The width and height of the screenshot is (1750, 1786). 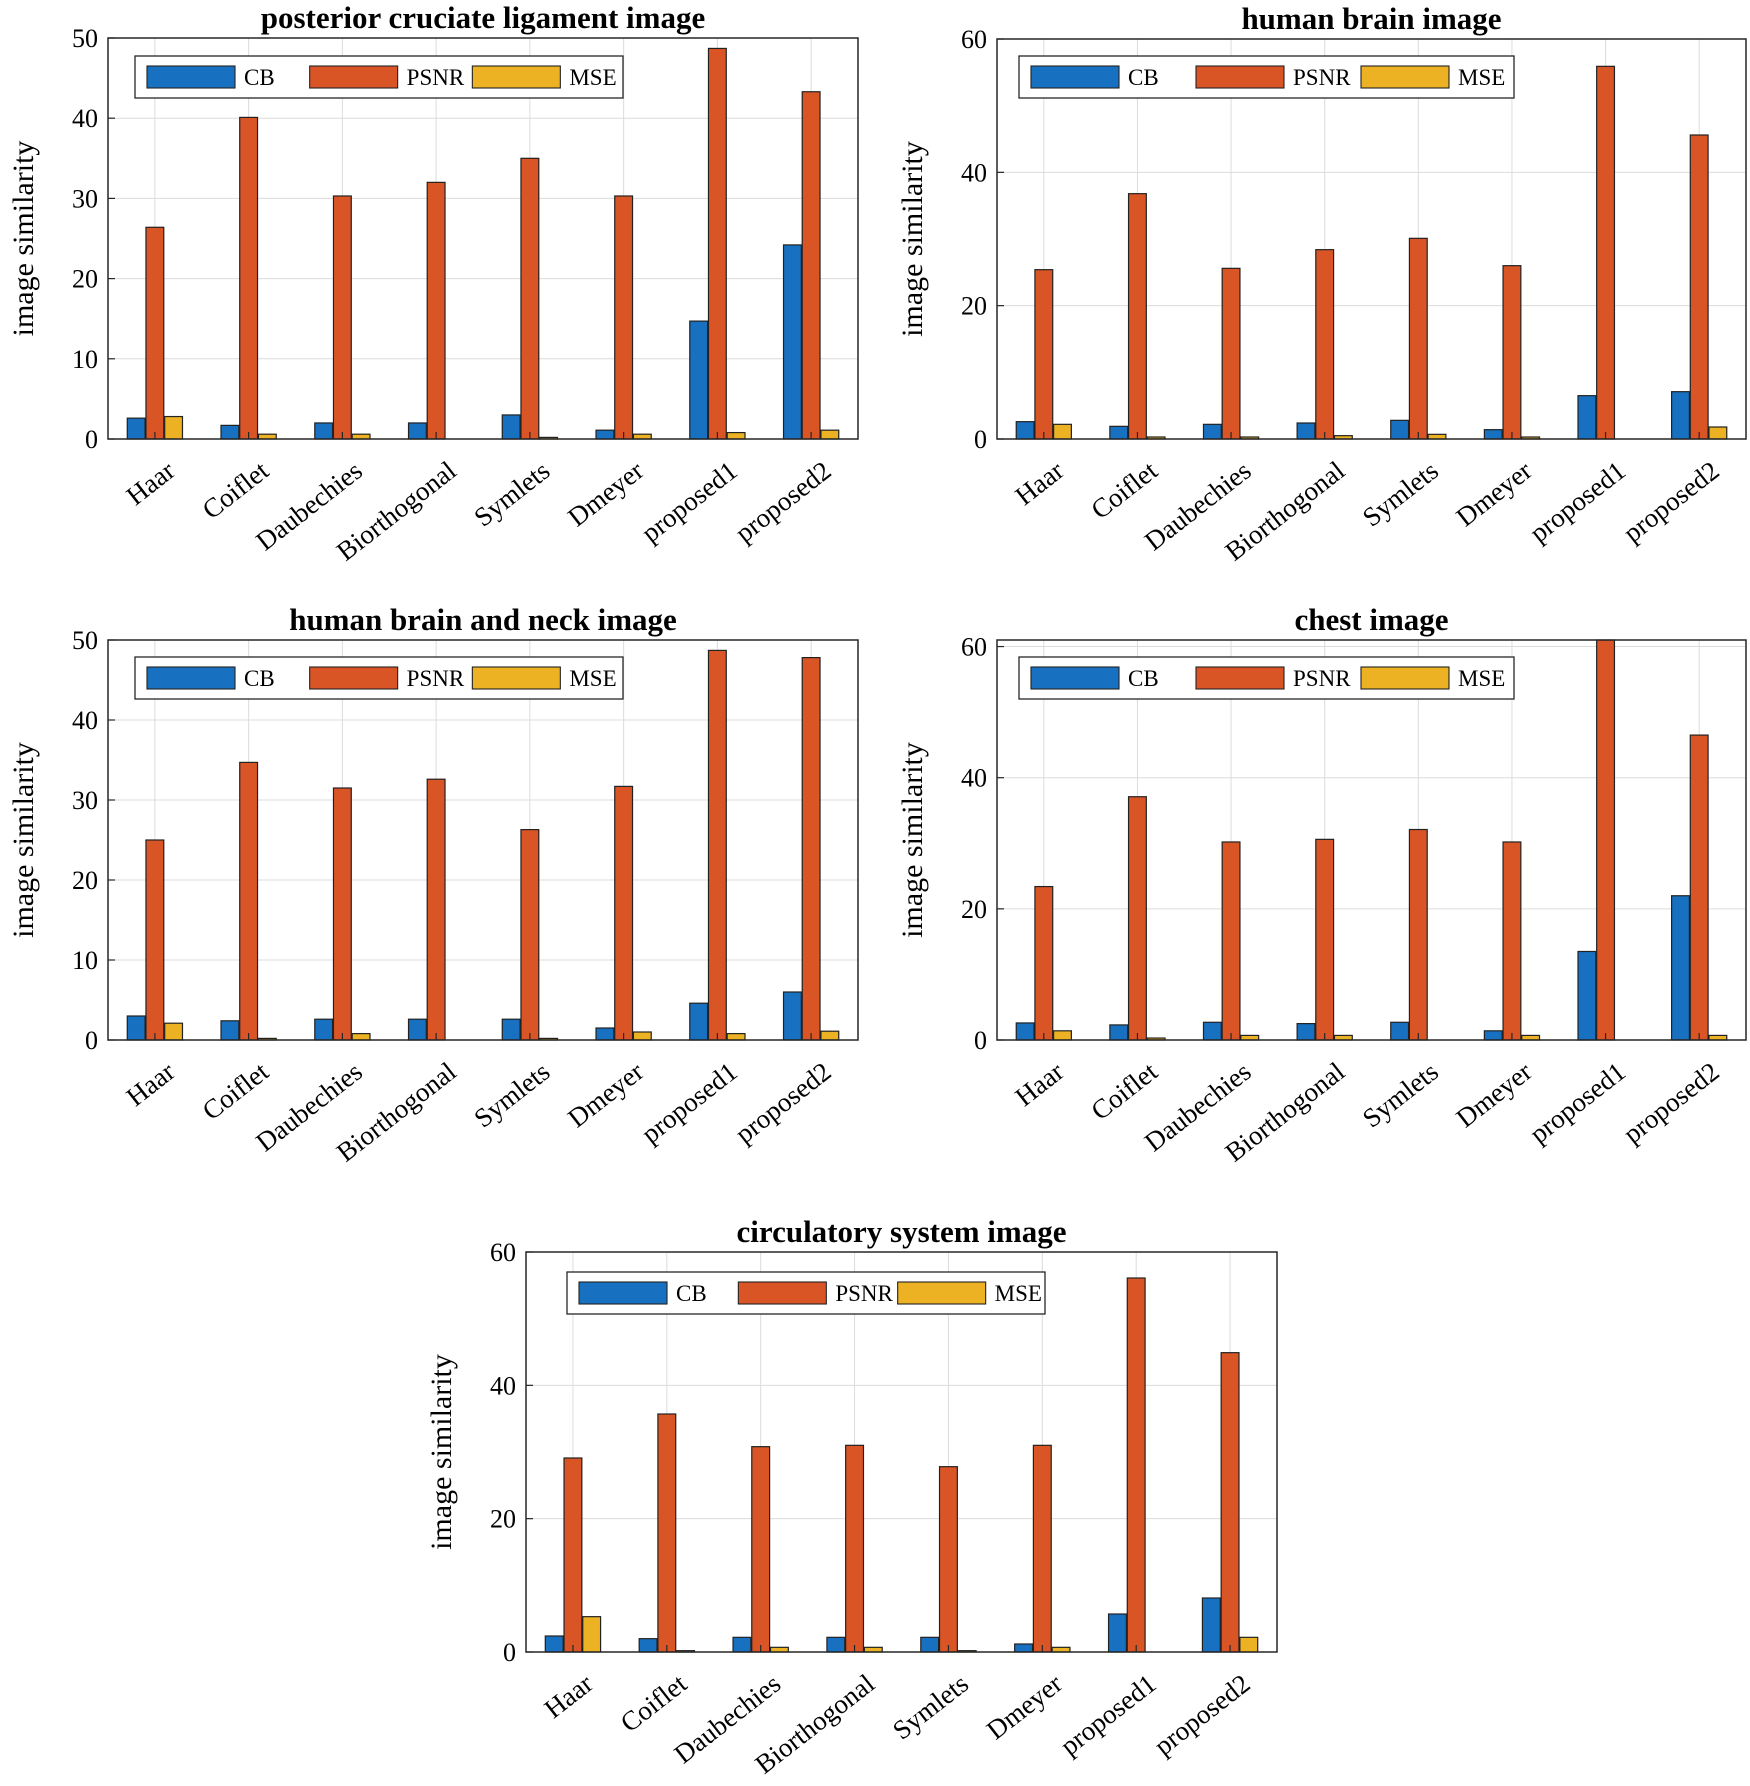 I want to click on y-tick-label: 10, so click(x=85, y=359).